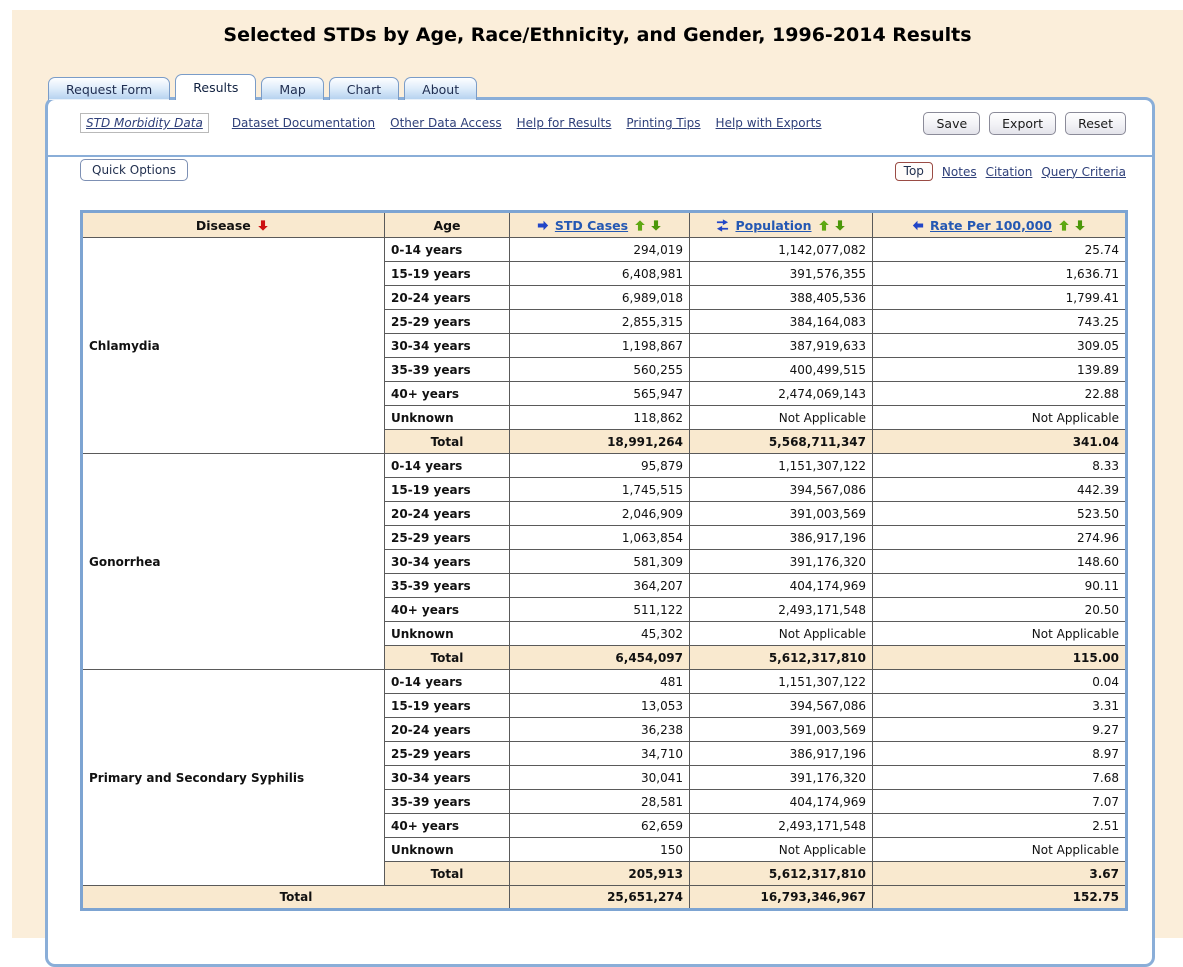 The image size is (1183, 967). I want to click on rate-cell: 2.51, so click(999, 825).